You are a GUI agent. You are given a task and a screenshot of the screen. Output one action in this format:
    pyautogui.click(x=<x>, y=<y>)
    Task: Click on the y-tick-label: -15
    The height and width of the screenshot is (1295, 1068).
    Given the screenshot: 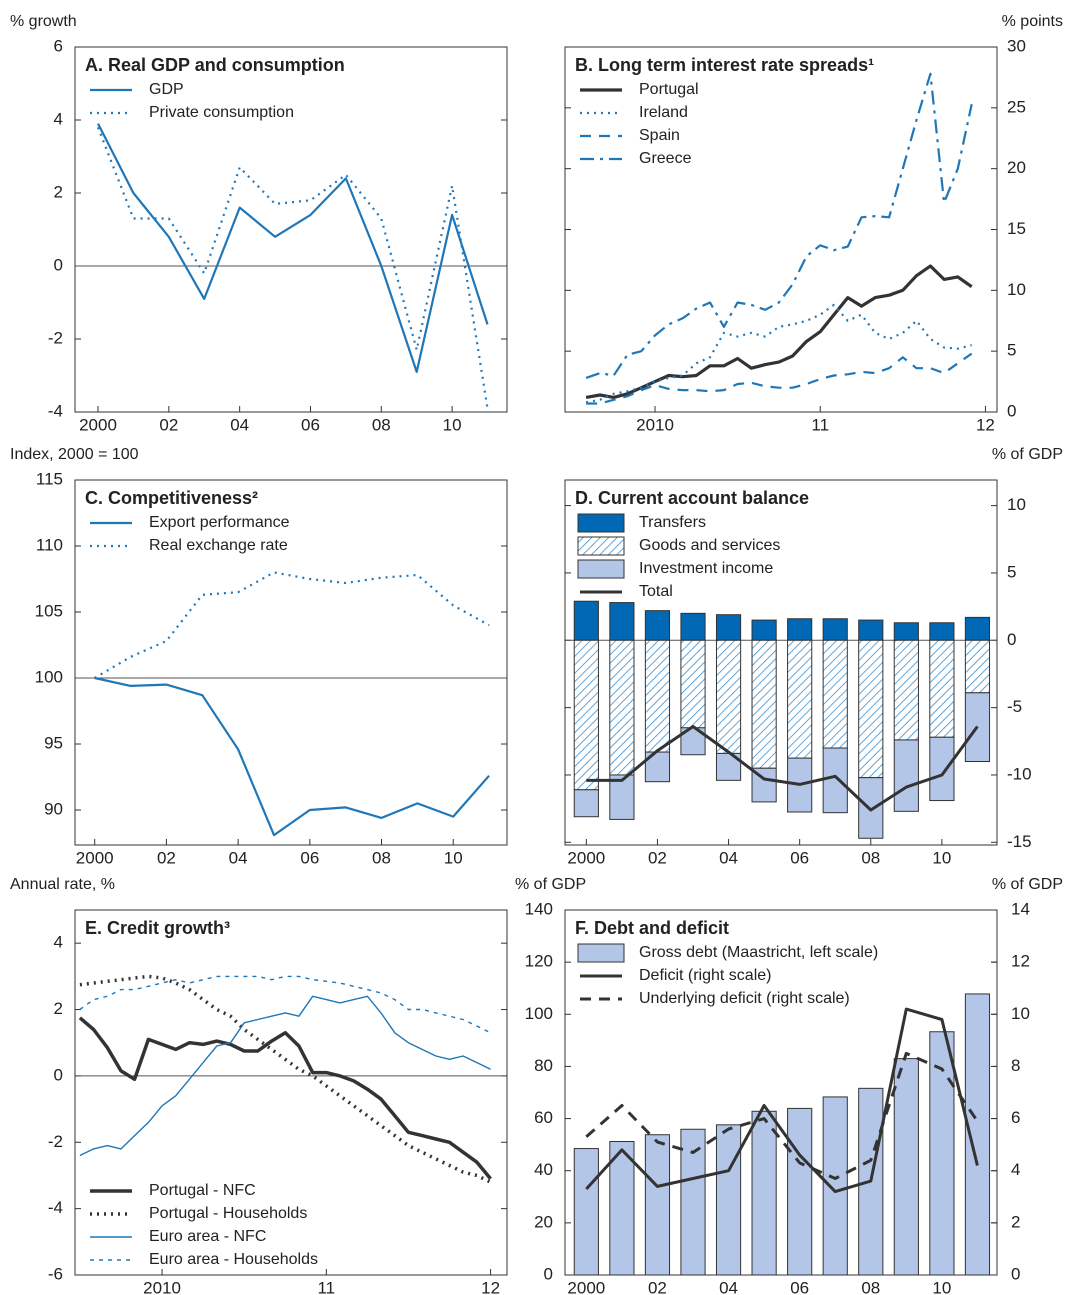 What is the action you would take?
    pyautogui.click(x=1019, y=841)
    